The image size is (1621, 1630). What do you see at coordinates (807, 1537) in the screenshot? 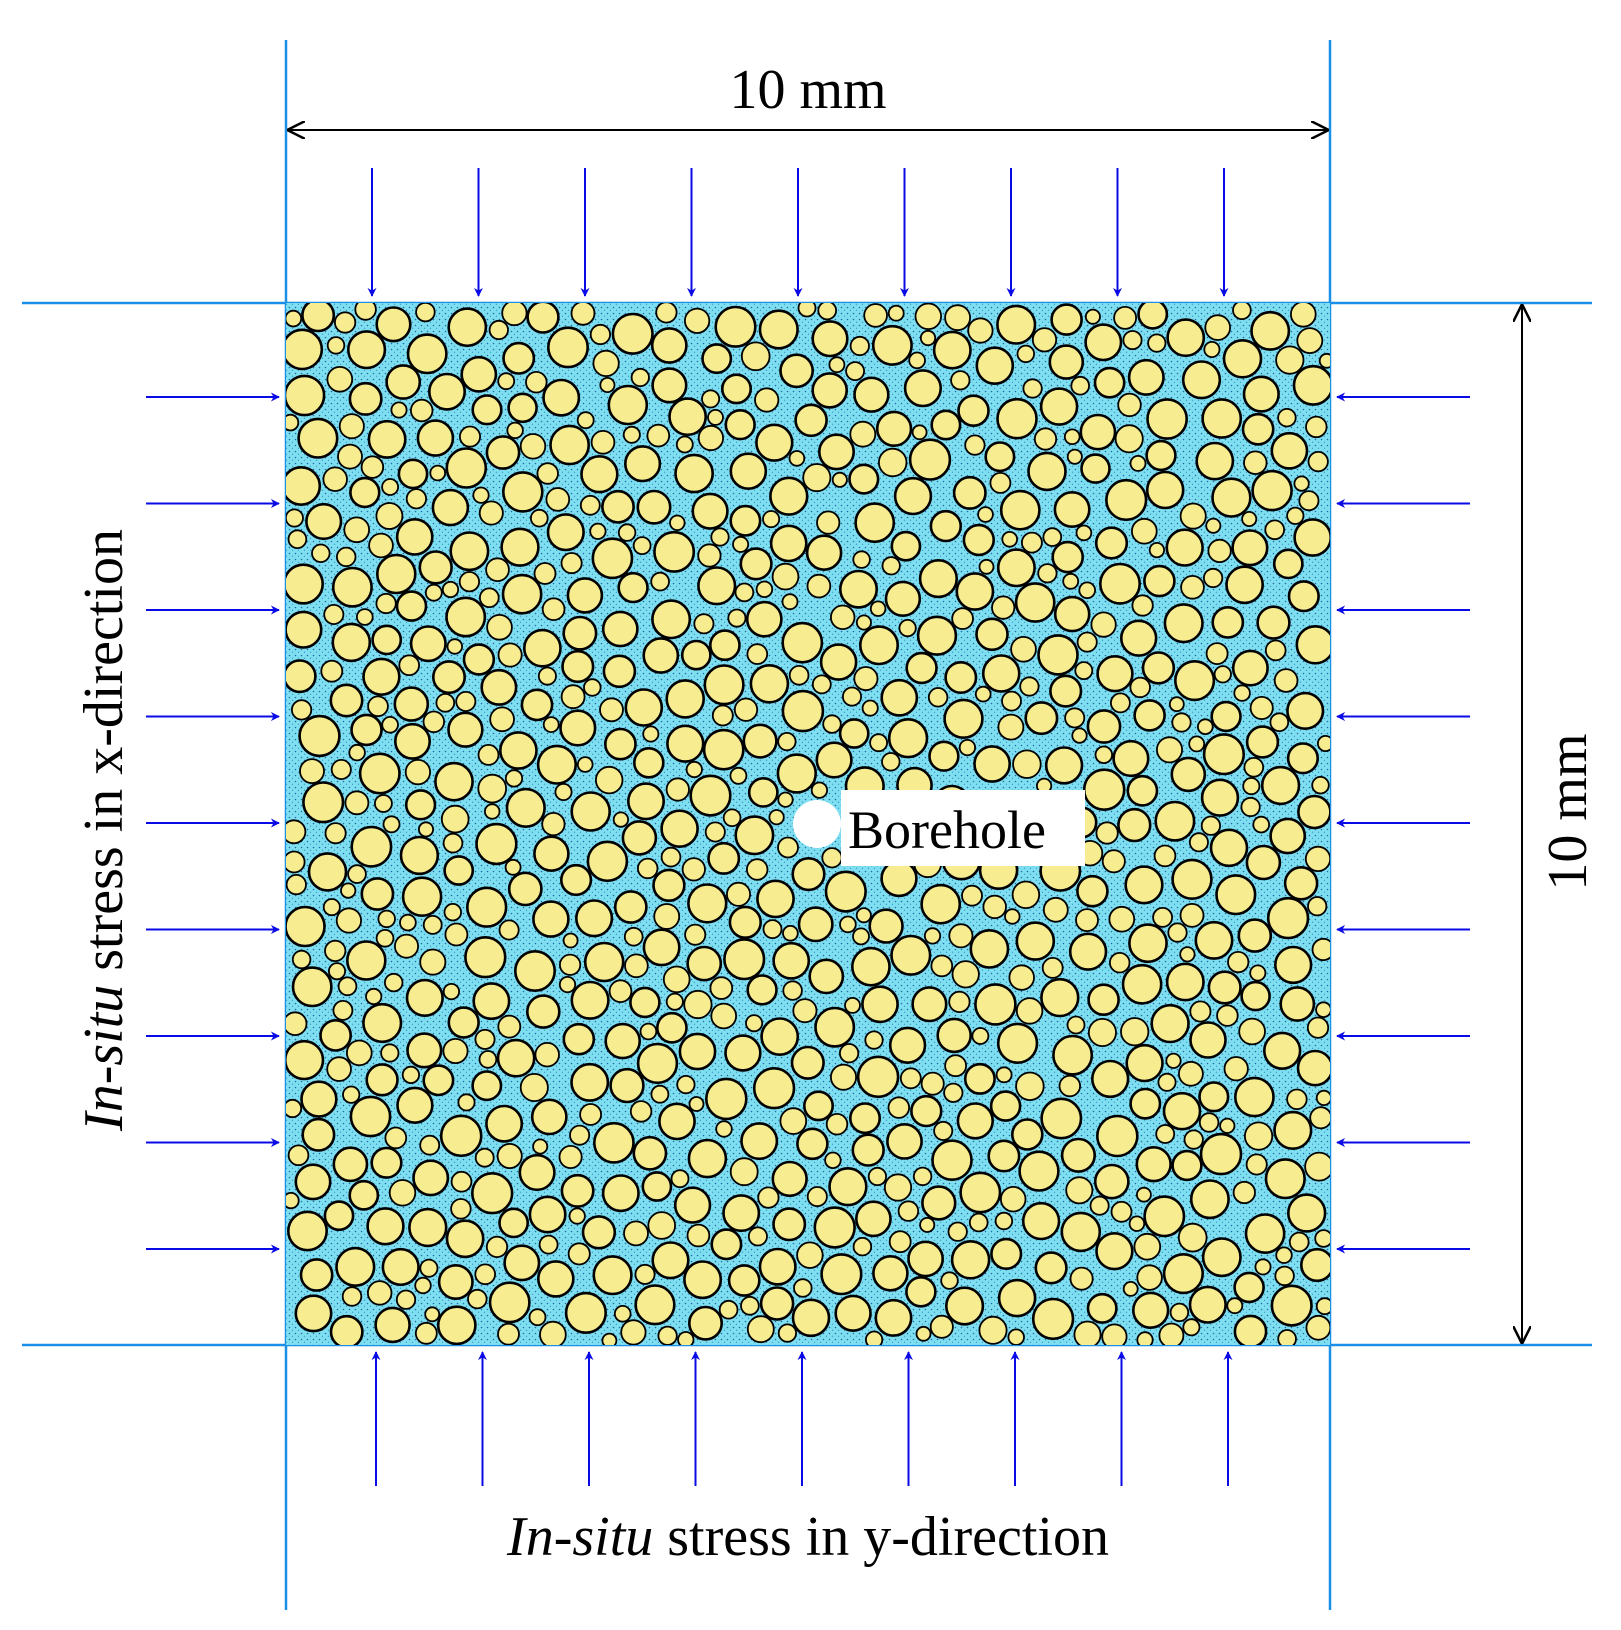
I see `y-stress-label: In-situ stress in y-direction` at bounding box center [807, 1537].